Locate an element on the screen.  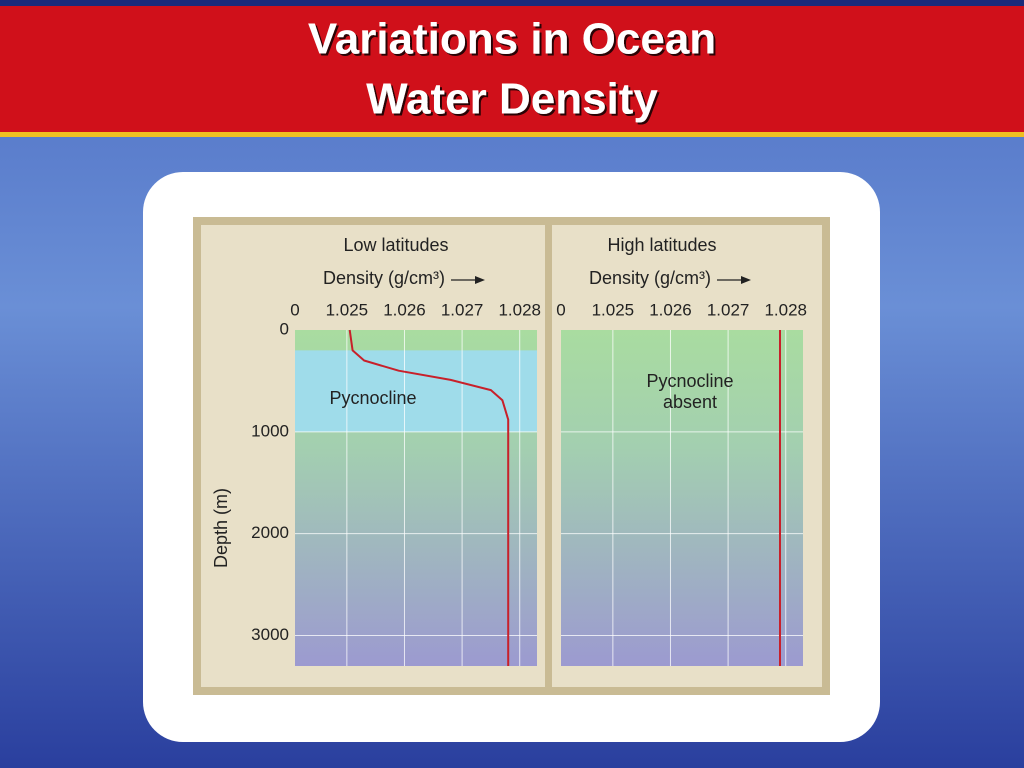
density-line is located at coordinates (429, 497).